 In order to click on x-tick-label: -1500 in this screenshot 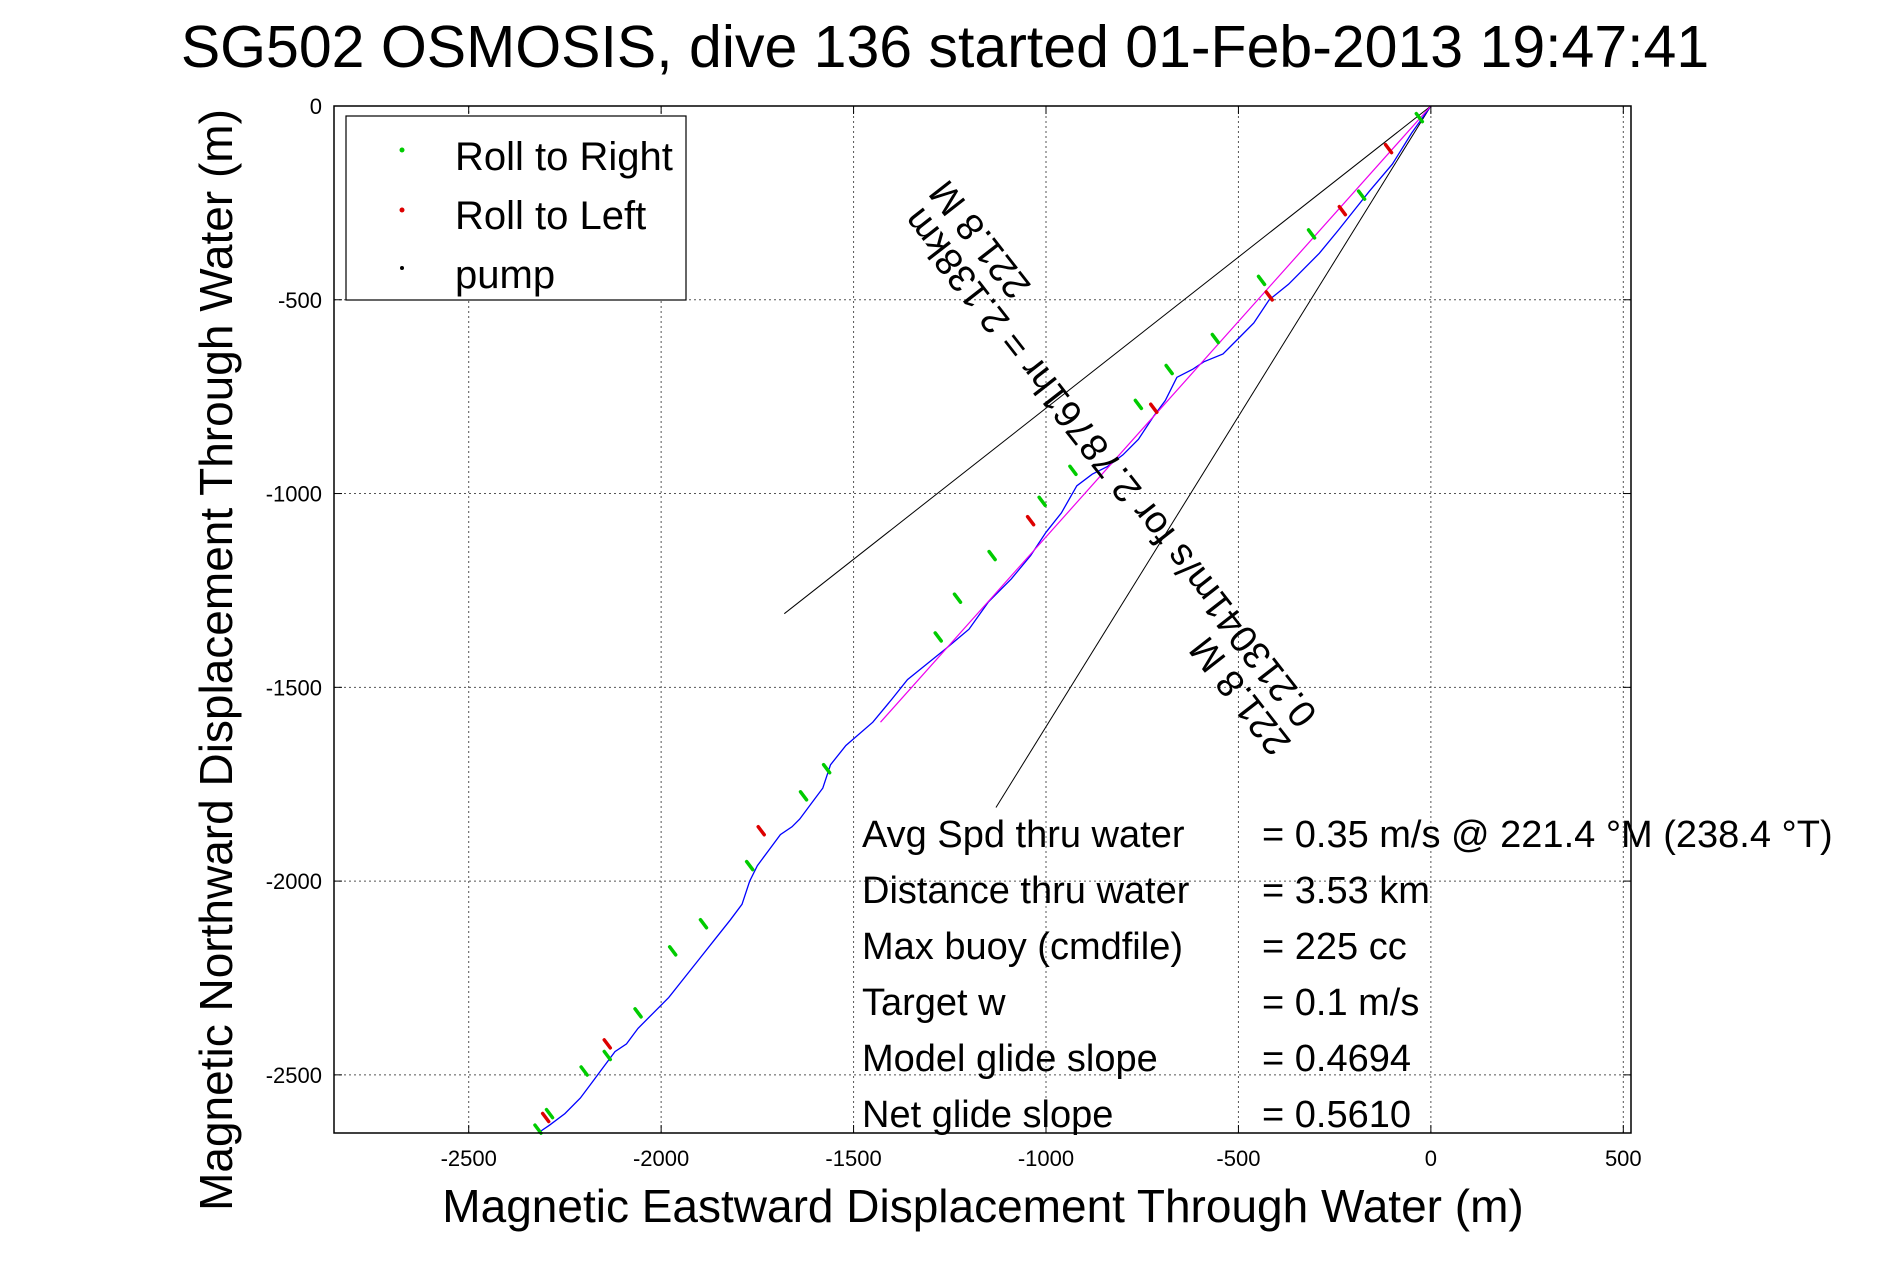, I will do `click(853, 1158)`.